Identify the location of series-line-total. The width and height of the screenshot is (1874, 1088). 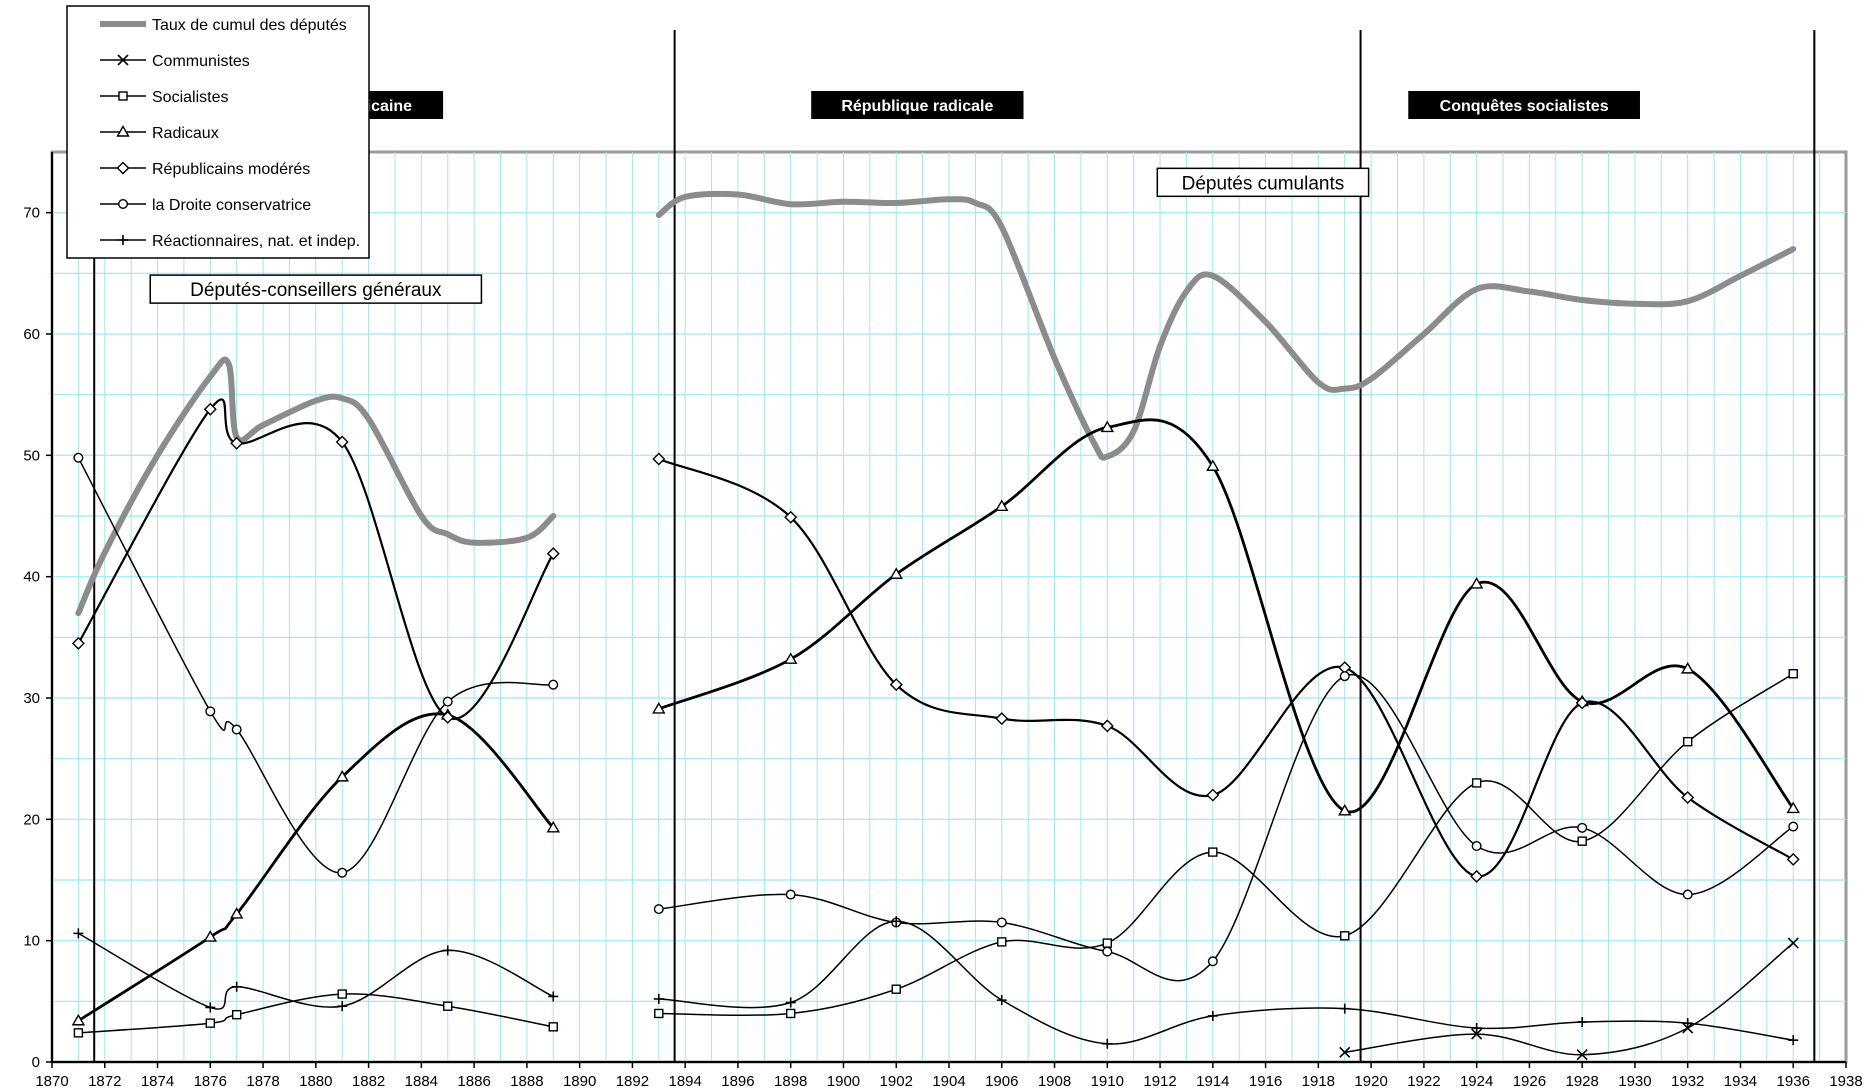
(316, 486).